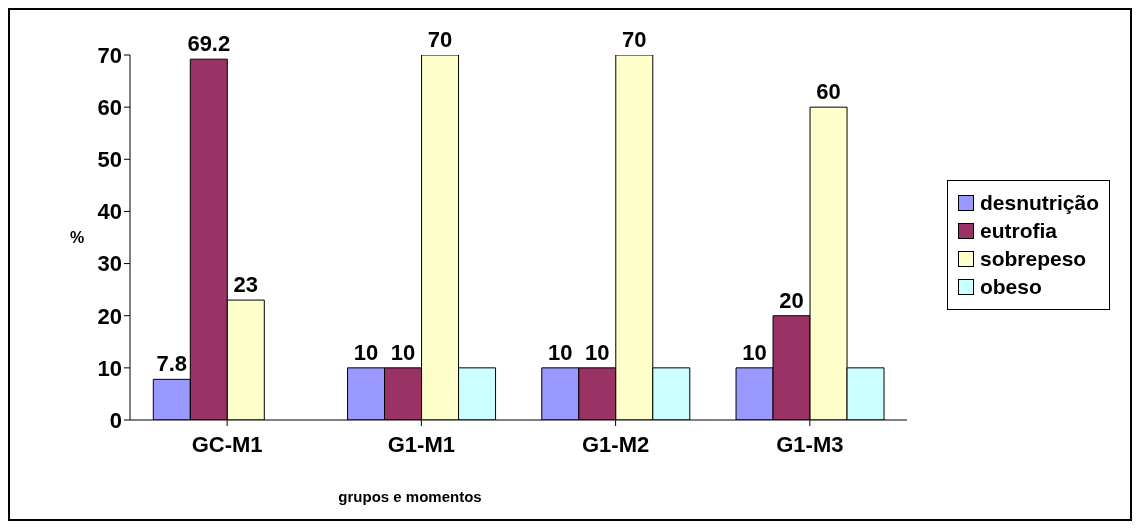  What do you see at coordinates (227, 444) in the screenshot?
I see `x-tick-label: GC-M1` at bounding box center [227, 444].